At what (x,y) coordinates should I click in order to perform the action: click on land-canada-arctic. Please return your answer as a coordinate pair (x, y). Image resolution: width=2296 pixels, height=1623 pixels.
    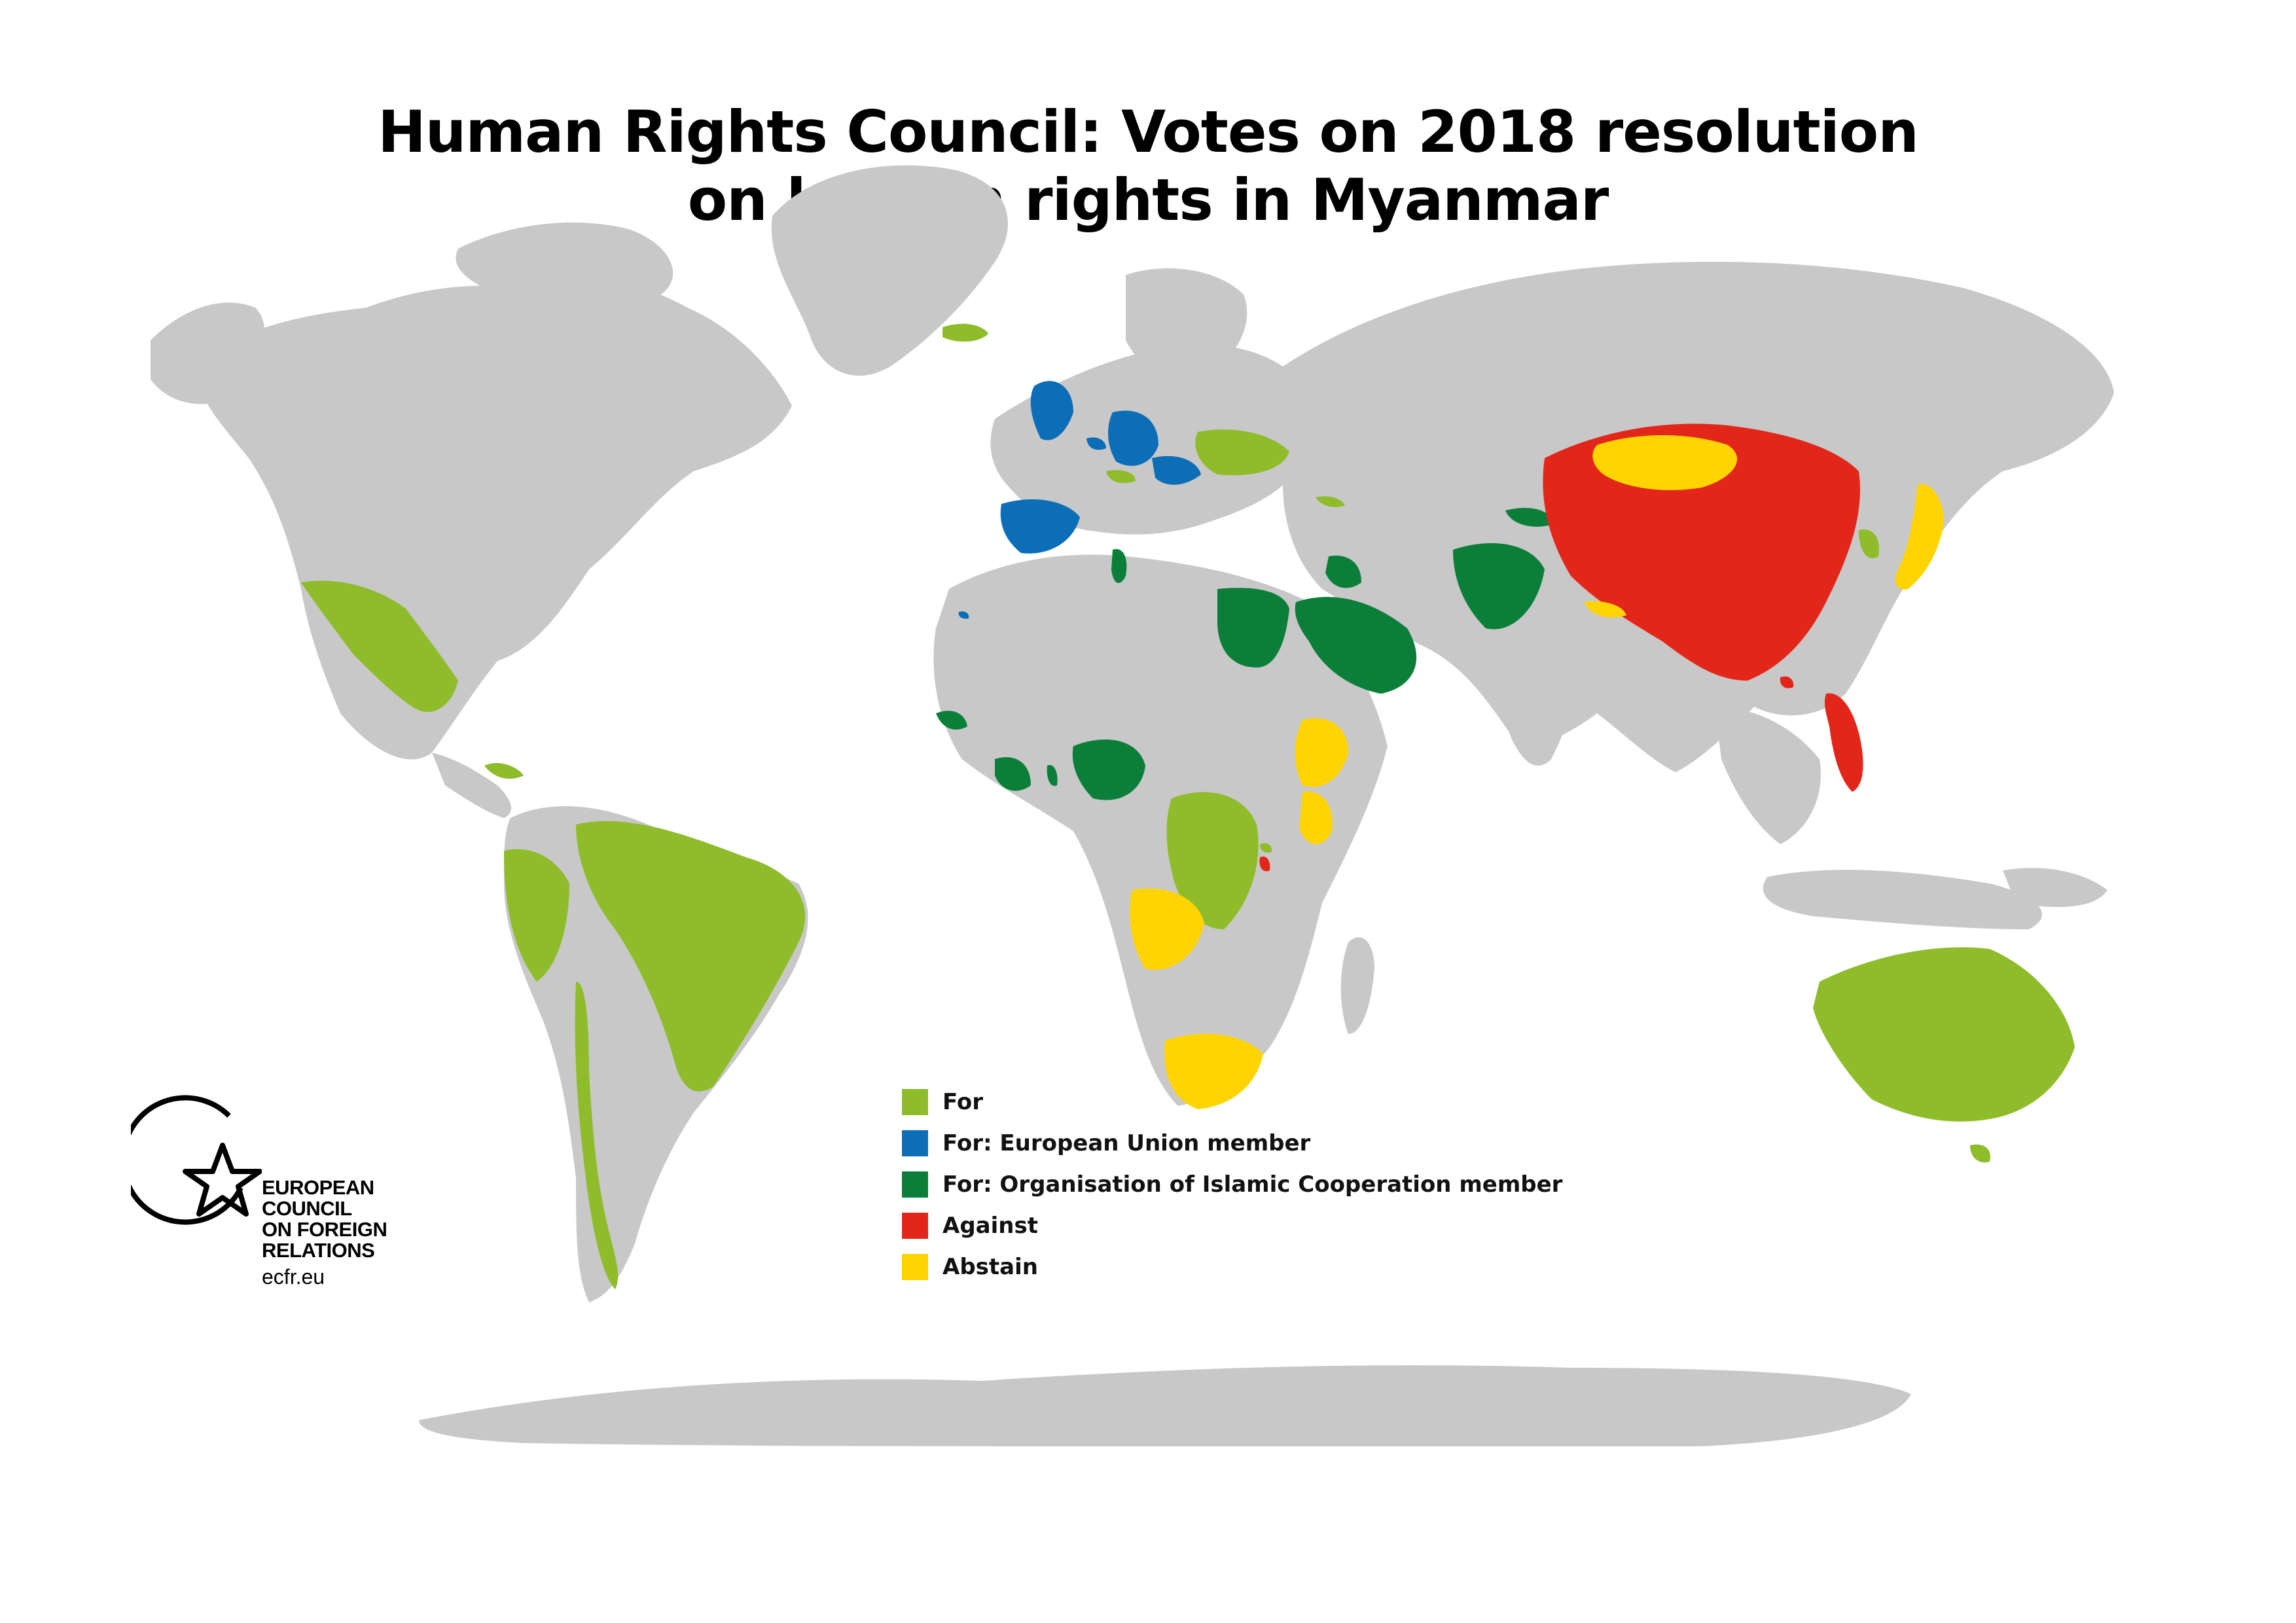
    Looking at the image, I should click on (564, 262).